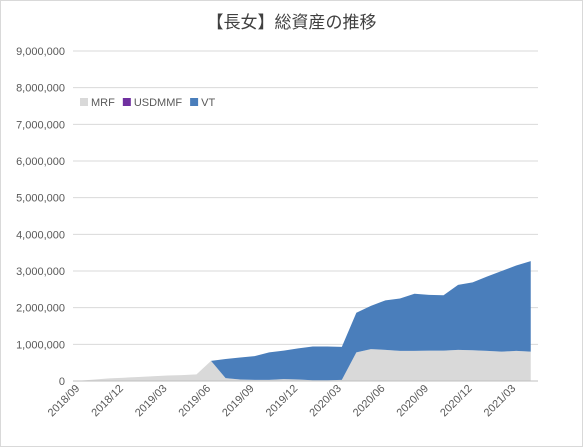 This screenshot has width=583, height=447. I want to click on x-tick-label: 2020/06, so click(369, 401).